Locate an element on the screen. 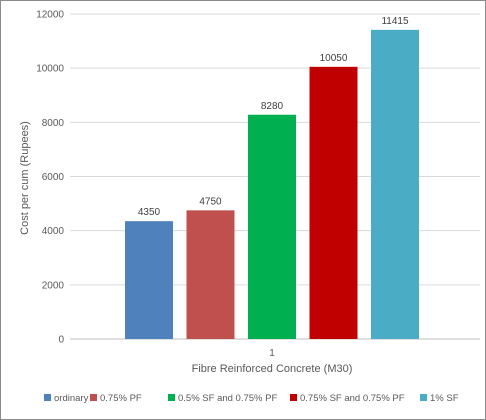 The height and width of the screenshot is (420, 486). legend-item: 1% SF is located at coordinates (439, 398).